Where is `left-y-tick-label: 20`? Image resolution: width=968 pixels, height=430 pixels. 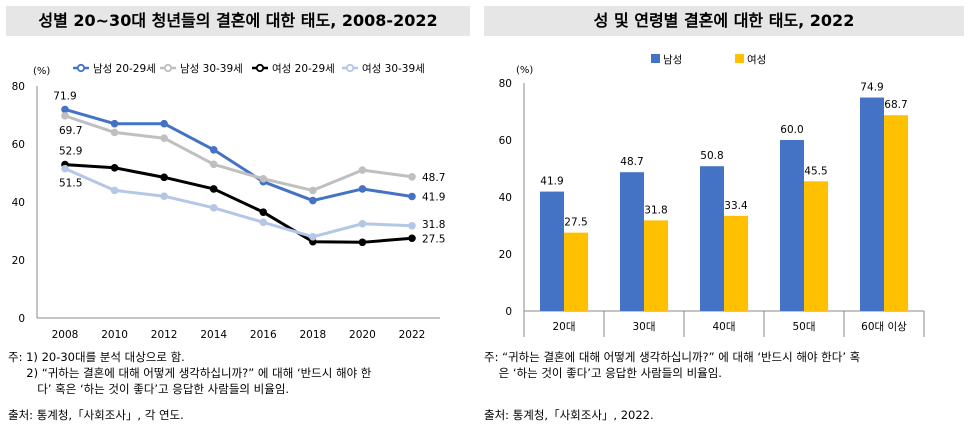
left-y-tick-label: 20 is located at coordinates (18, 261).